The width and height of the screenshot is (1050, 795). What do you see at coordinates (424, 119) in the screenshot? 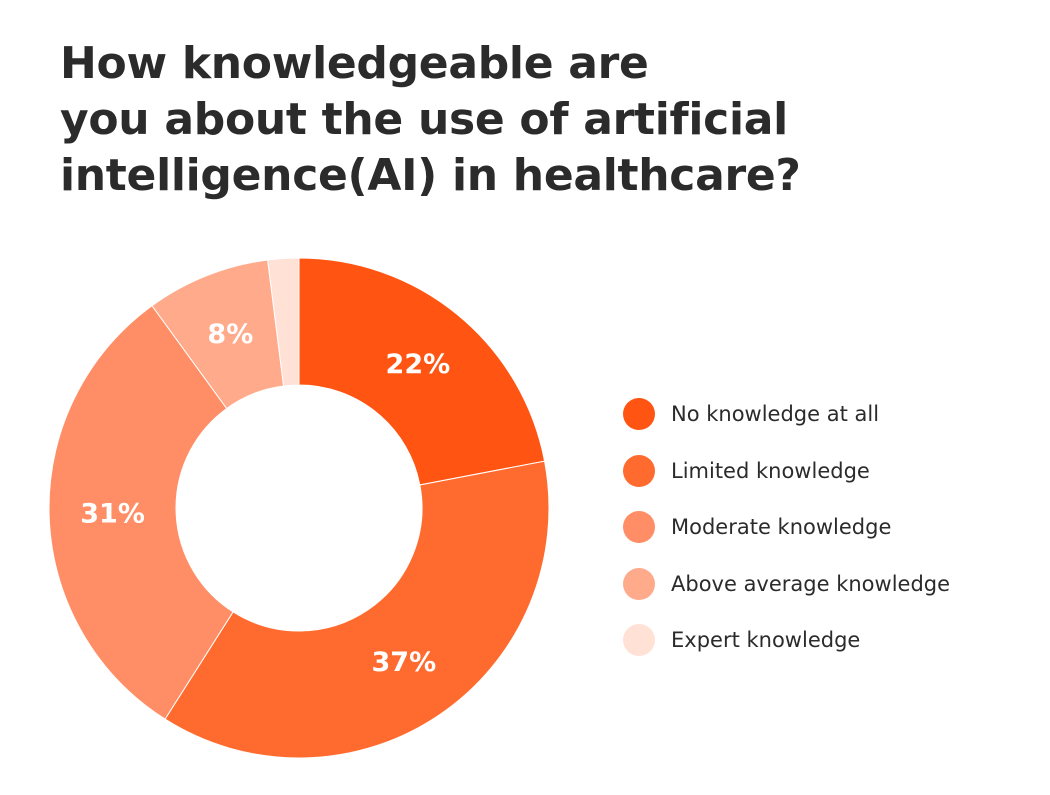
I see `title-line-2: you about the use of artificial` at bounding box center [424, 119].